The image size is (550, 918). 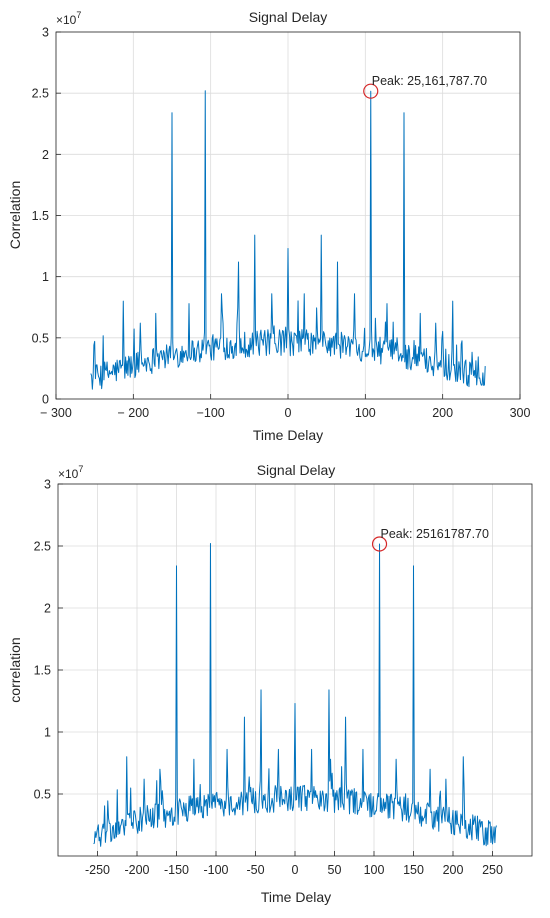 I want to click on x-tick-label: -150, so click(x=176, y=870).